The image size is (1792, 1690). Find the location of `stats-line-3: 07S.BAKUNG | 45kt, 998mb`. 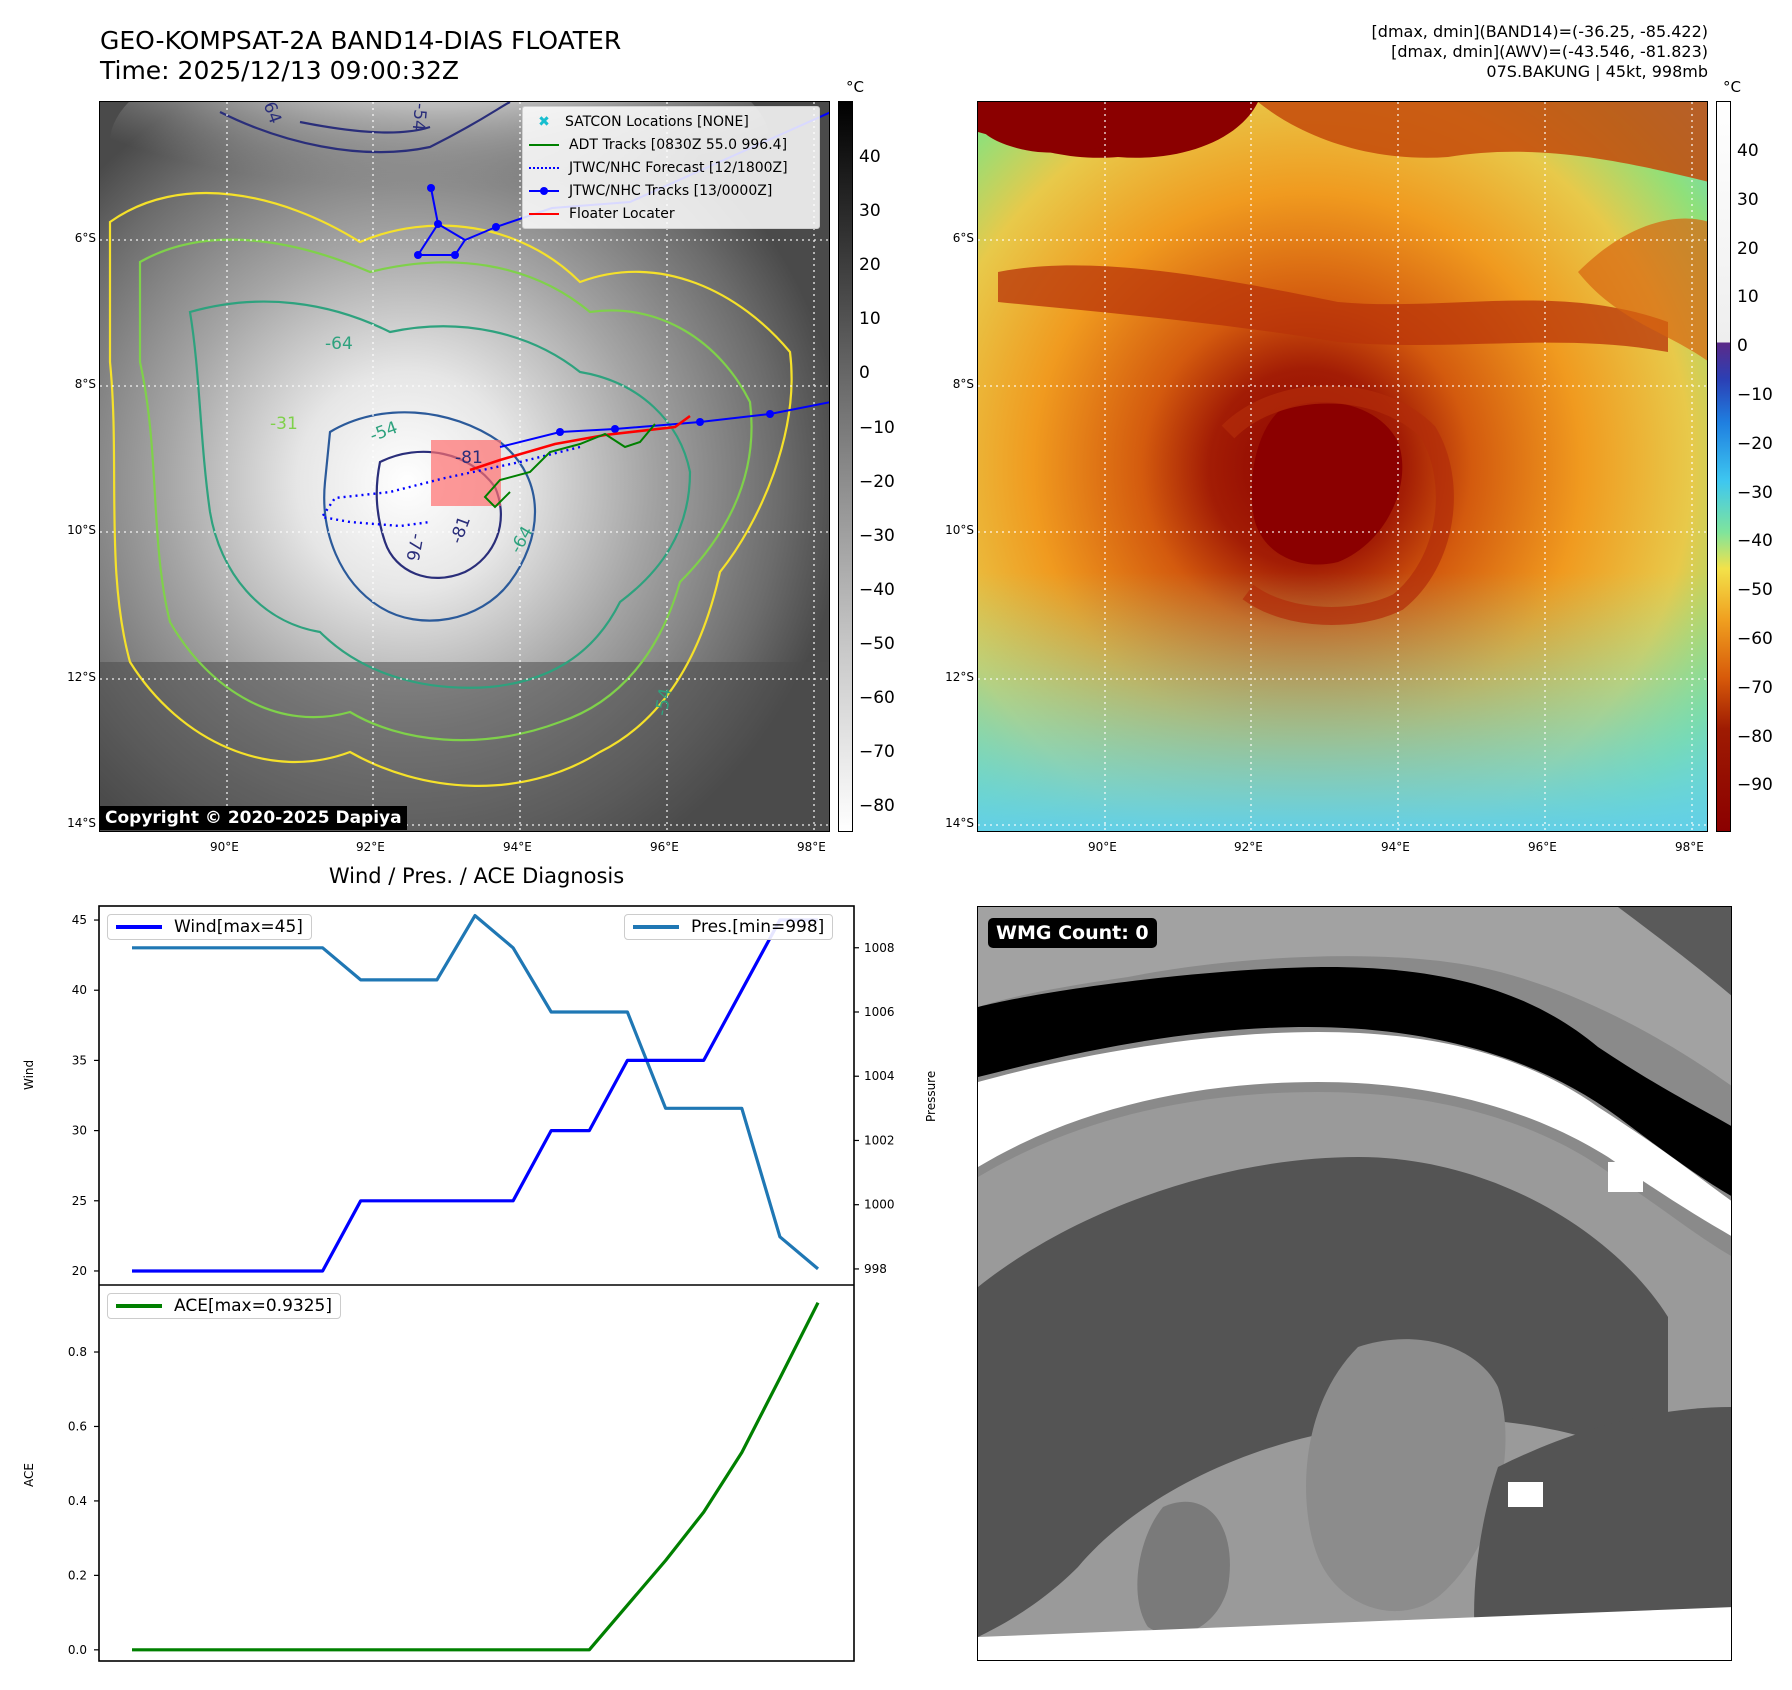

stats-line-3: 07S.BAKUNG | 45kt, 998mb is located at coordinates (1597, 71).